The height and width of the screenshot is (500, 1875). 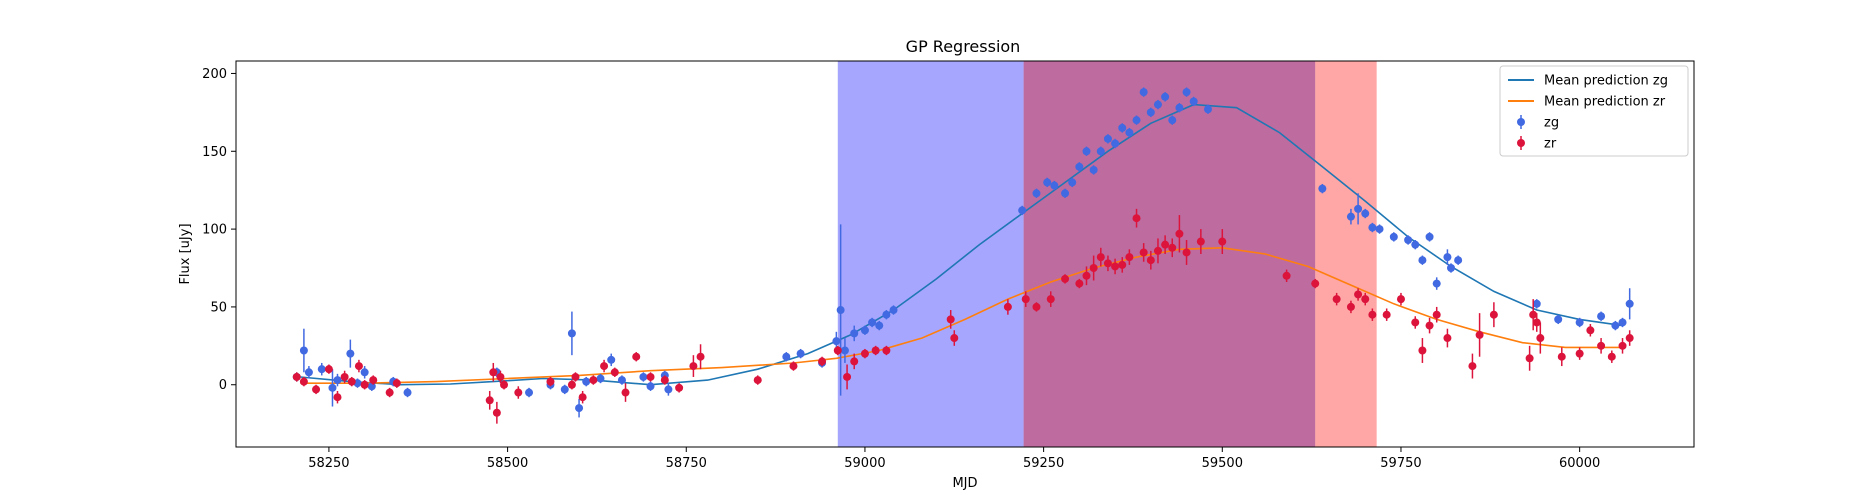 What do you see at coordinates (185, 253) in the screenshot?
I see `y-axis-label: Flux [uJy]` at bounding box center [185, 253].